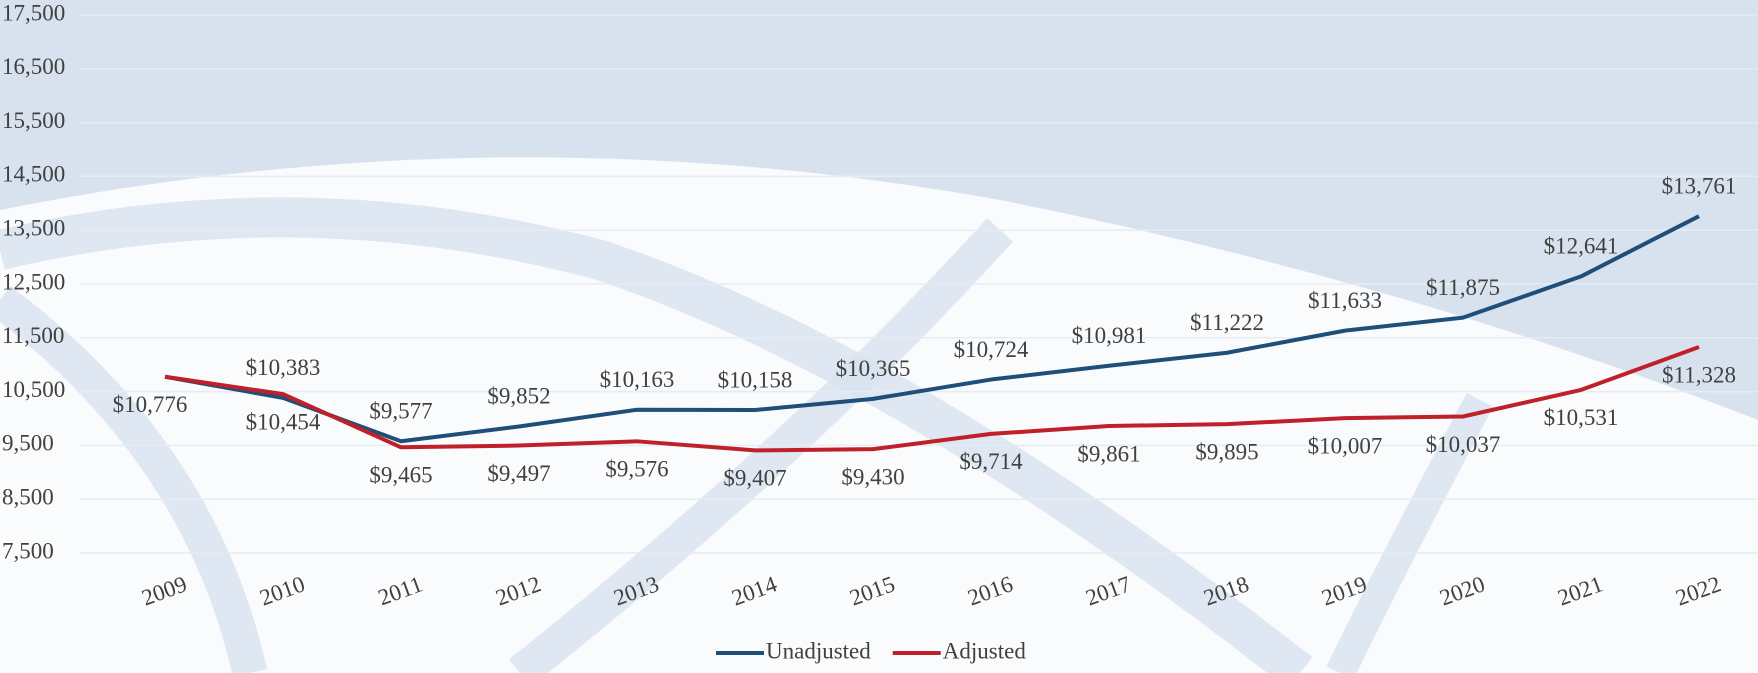 The height and width of the screenshot is (673, 1758). Describe the element at coordinates (33, 120) in the screenshot. I see `y-tick-label: 15,500` at that location.